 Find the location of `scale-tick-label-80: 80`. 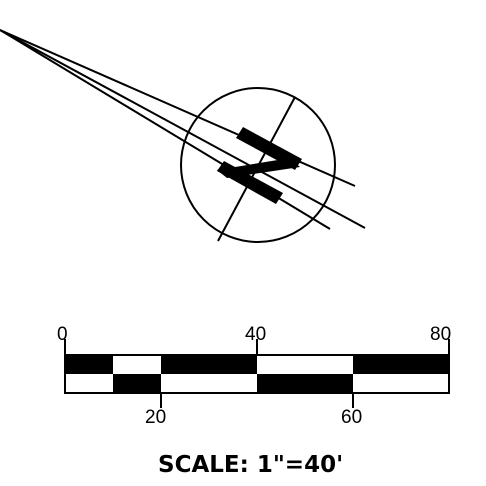

scale-tick-label-80: 80 is located at coordinates (440, 334).